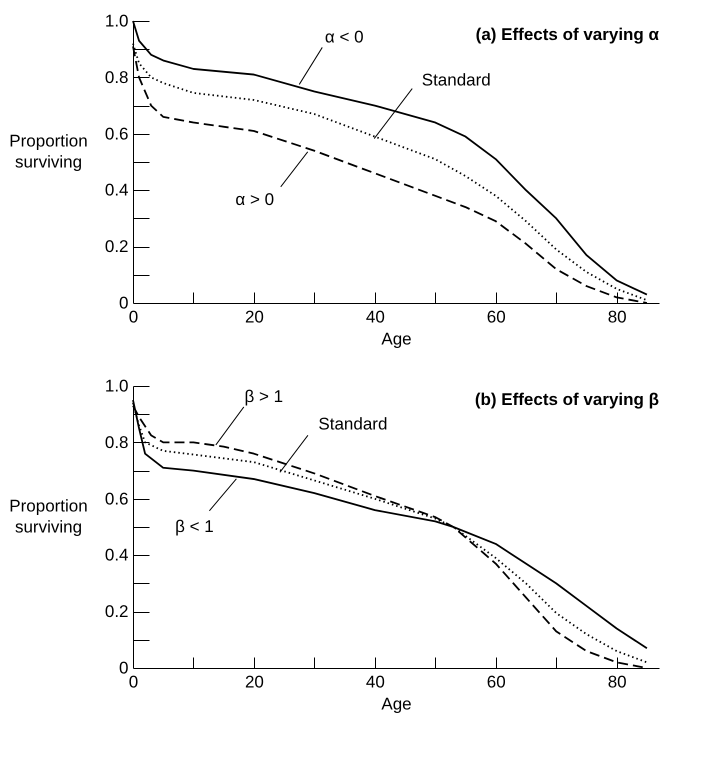 Image resolution: width=705 pixels, height=766 pixels. Describe the element at coordinates (194, 526) in the screenshot. I see `annotation: β < 1` at that location.